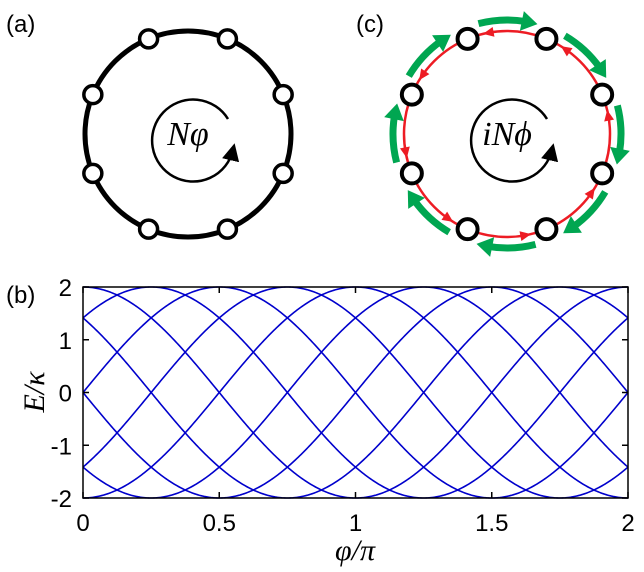 This screenshot has height=572, width=644. I want to click on panel-a-ring-diagram: Nφ, so click(188, 134).